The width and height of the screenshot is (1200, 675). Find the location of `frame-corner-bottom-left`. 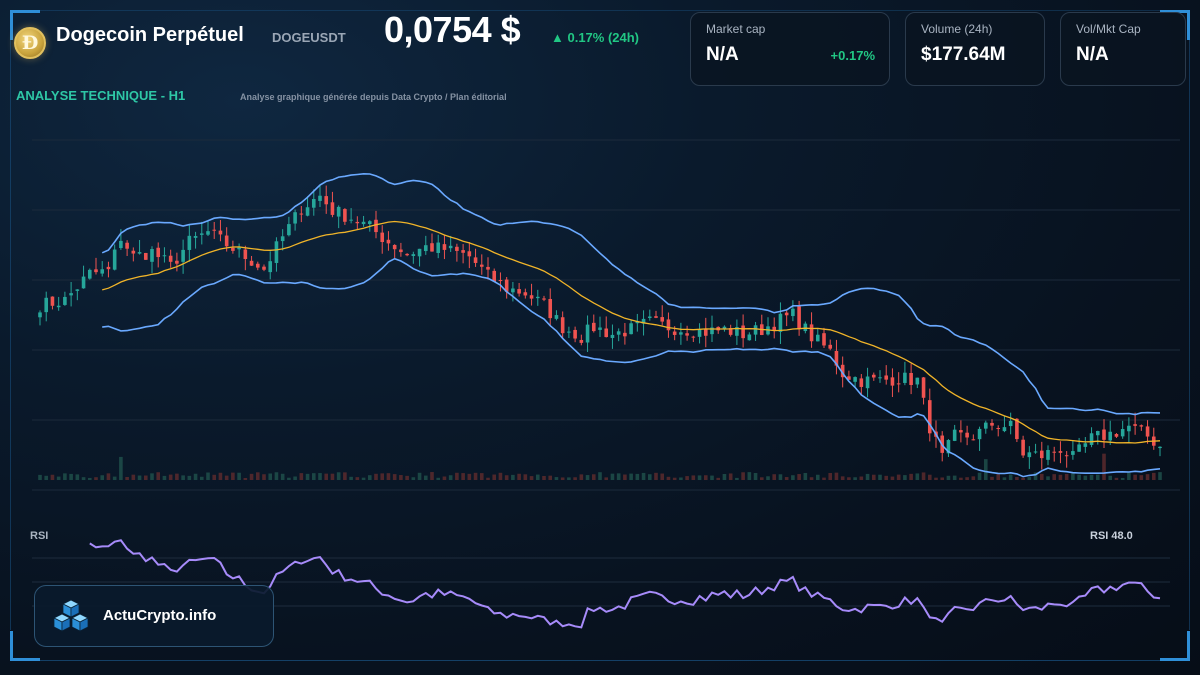

frame-corner-bottom-left is located at coordinates (25, 646).